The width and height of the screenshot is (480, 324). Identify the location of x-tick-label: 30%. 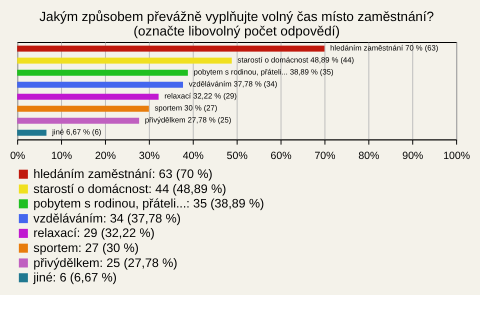
(149, 156).